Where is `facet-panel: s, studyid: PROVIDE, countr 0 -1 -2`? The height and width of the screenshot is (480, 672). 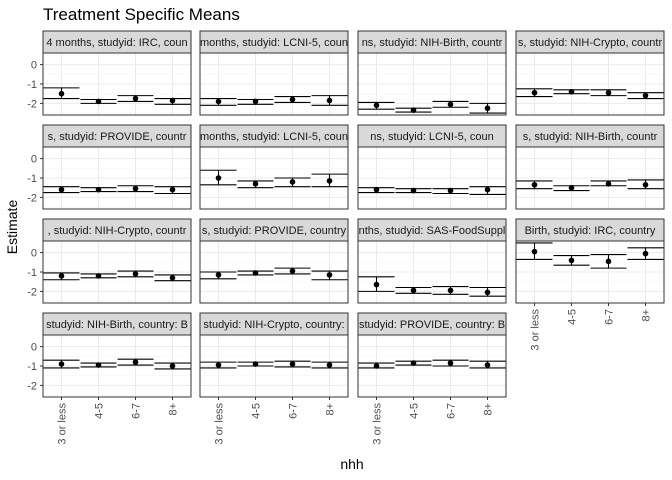 facet-panel: s, studyid: PROVIDE, countr 0 -1 -2 is located at coordinates (109, 167).